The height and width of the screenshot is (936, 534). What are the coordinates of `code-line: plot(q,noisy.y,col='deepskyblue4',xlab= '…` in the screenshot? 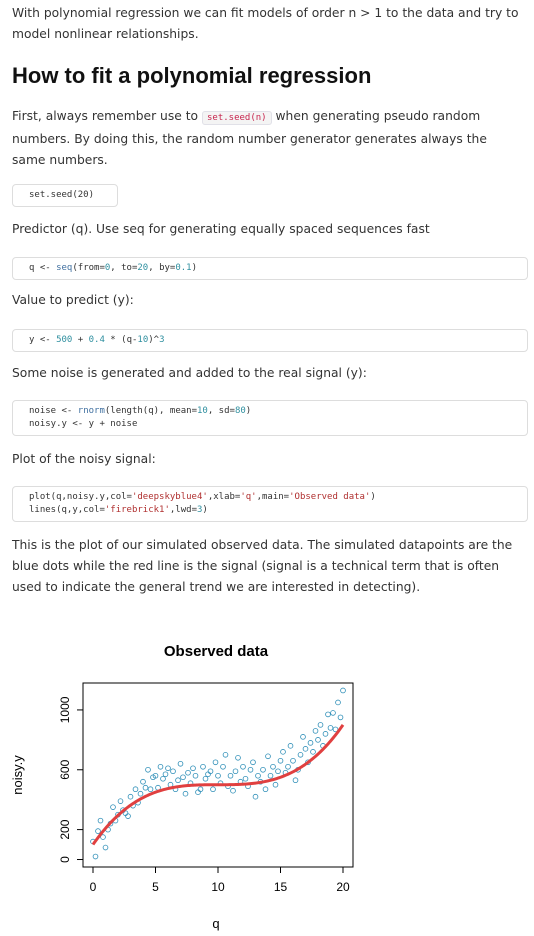 It's located at (274, 497).